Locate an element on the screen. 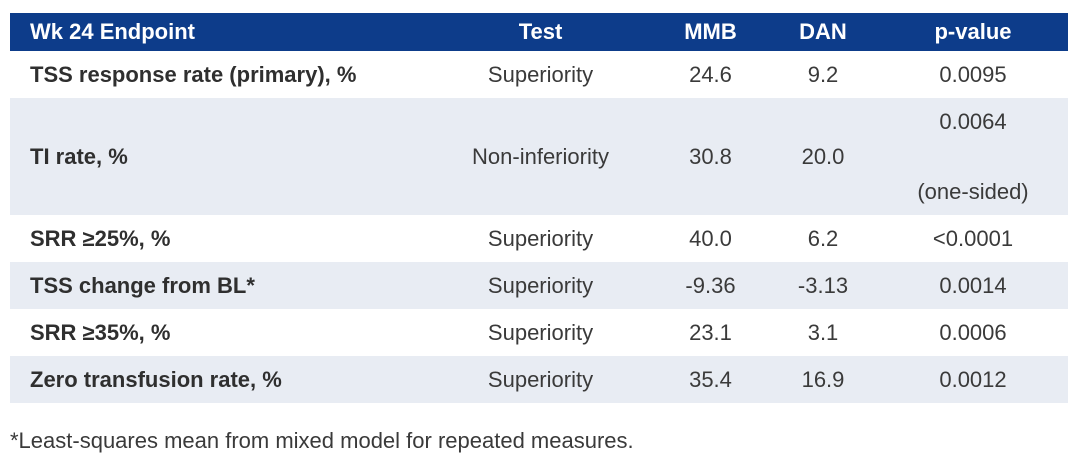 The width and height of the screenshot is (1080, 469). mmb-cell: 23.1 is located at coordinates (710, 332).